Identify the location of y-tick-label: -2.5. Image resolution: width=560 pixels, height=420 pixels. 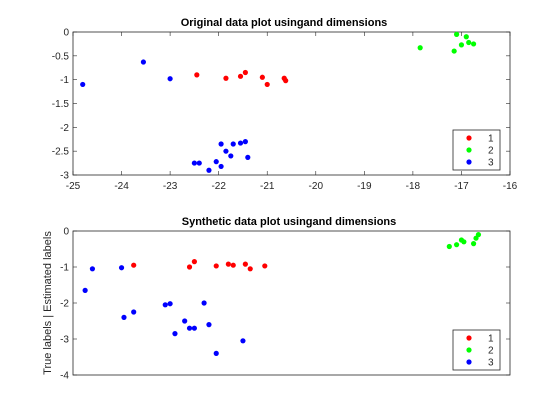
(61, 152).